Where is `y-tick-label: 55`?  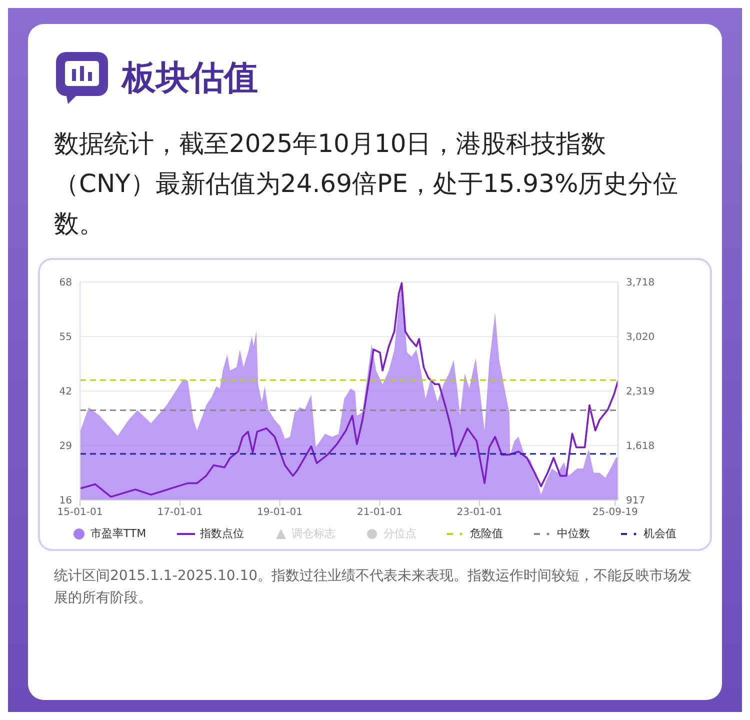
y-tick-label: 55 is located at coordinates (65, 338).